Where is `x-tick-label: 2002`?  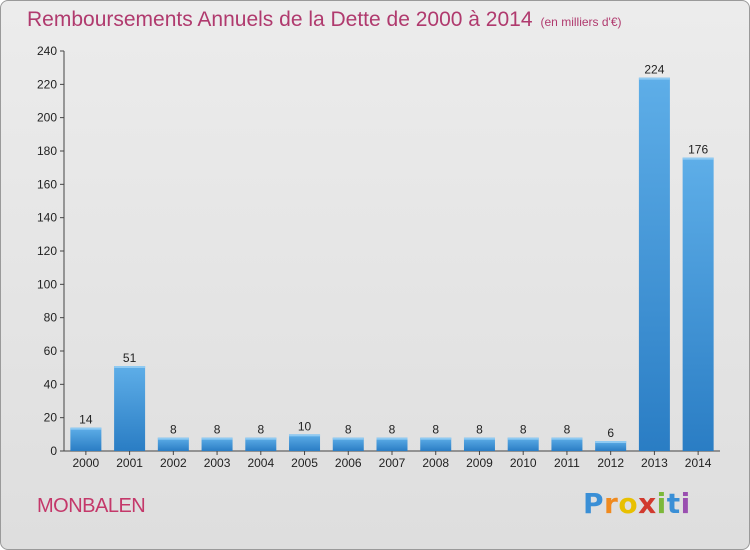
x-tick-label: 2002 is located at coordinates (173, 463).